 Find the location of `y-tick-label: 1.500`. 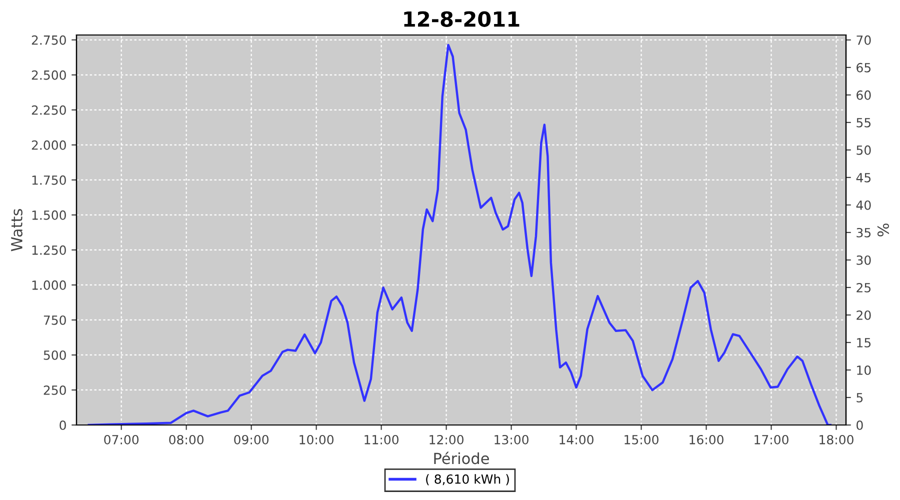

y-tick-label: 1.500 is located at coordinates (49, 215).